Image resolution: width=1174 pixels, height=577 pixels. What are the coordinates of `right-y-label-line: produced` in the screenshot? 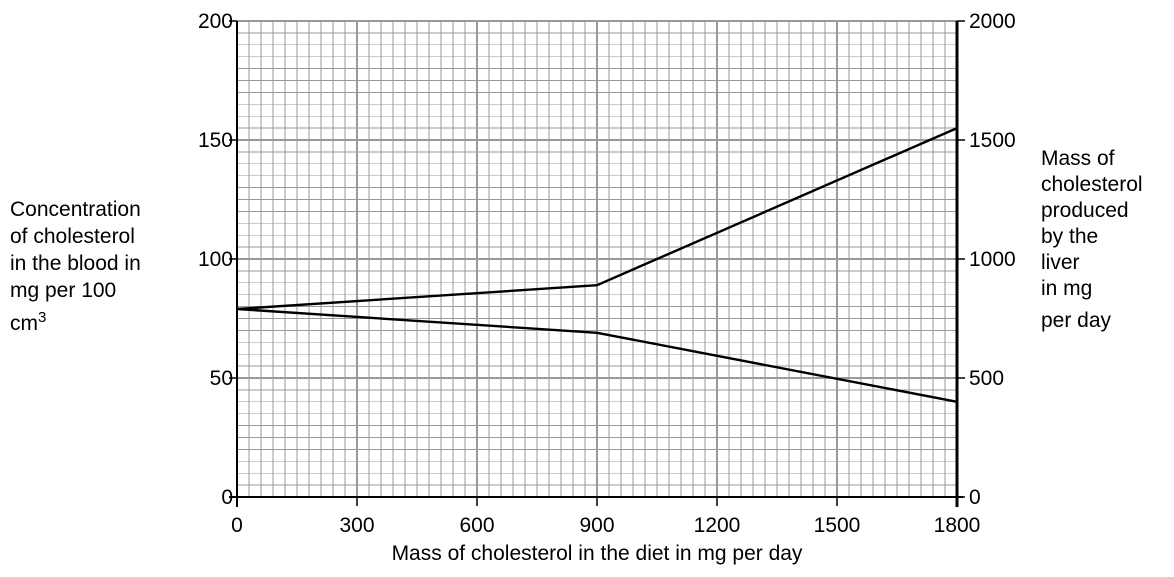 It's located at (1085, 210).